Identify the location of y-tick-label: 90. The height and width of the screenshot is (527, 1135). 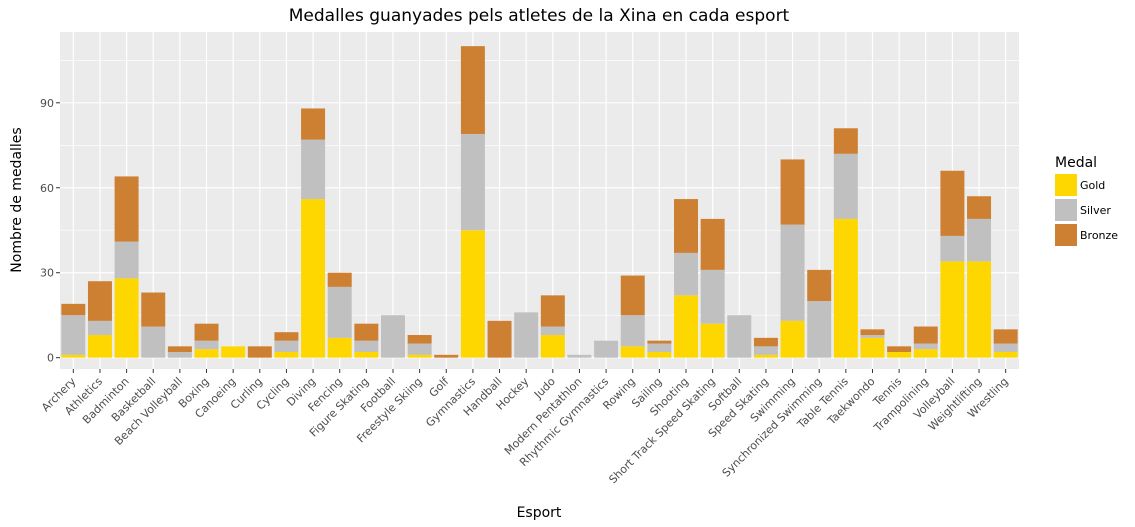
(47, 103).